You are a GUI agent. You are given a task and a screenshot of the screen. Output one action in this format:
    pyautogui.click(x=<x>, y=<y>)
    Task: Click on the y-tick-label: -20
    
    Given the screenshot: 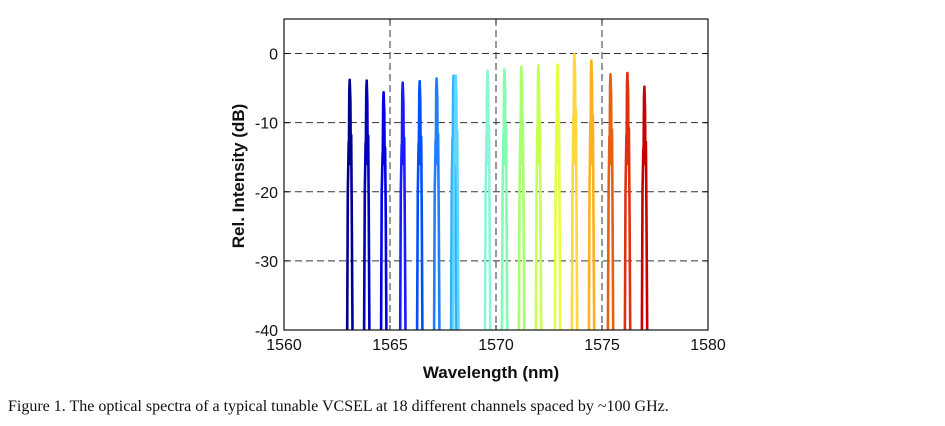 What is the action you would take?
    pyautogui.click(x=266, y=193)
    